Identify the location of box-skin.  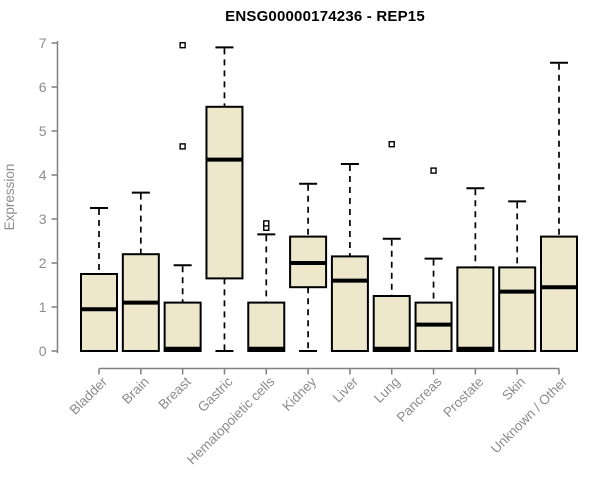
(517, 276).